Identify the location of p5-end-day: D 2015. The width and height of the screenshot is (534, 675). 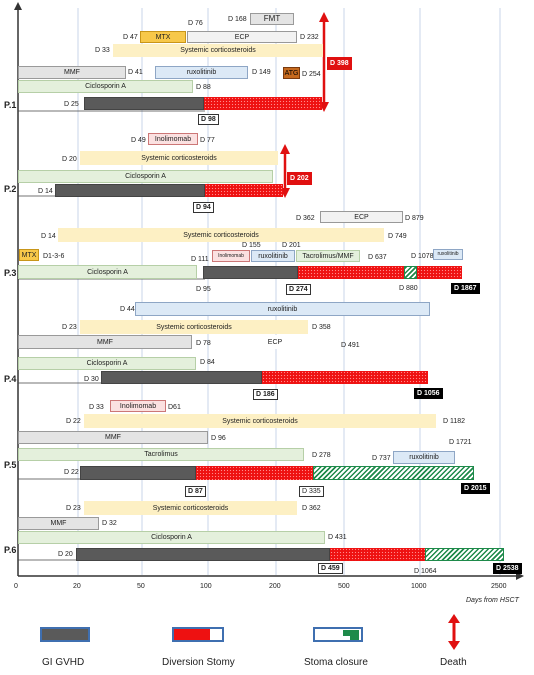
(475, 488).